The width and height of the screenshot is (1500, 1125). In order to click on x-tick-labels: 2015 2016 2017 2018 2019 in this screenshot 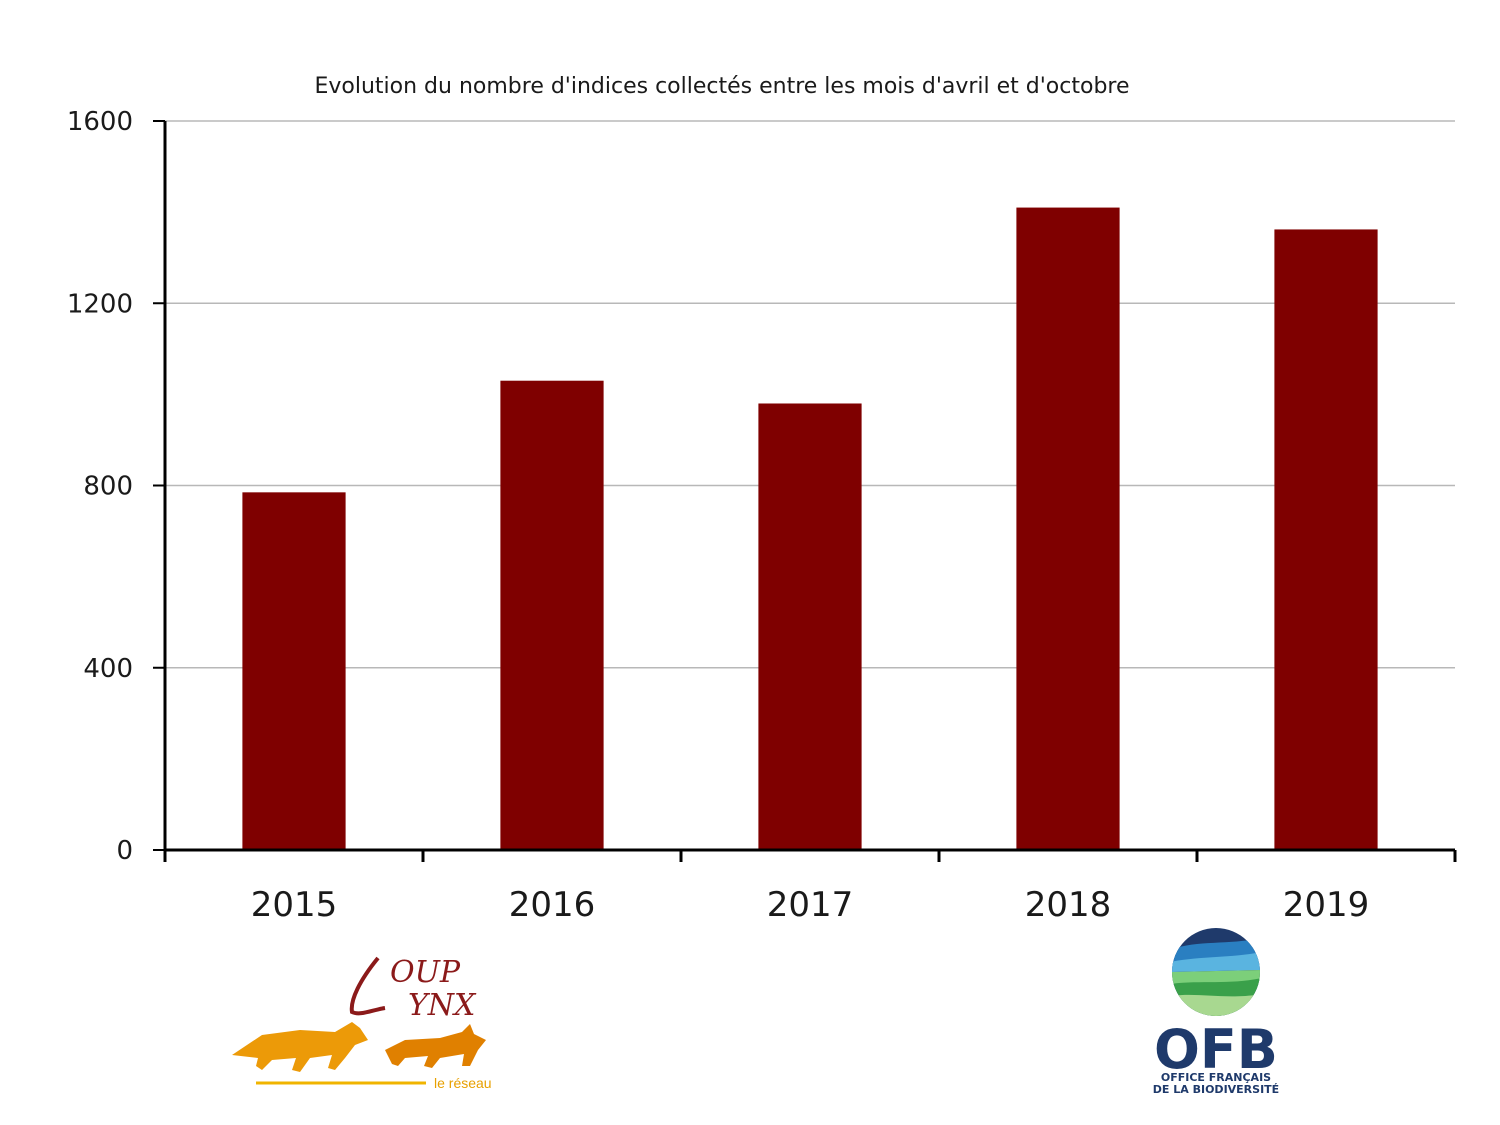, I will do `click(810, 905)`.